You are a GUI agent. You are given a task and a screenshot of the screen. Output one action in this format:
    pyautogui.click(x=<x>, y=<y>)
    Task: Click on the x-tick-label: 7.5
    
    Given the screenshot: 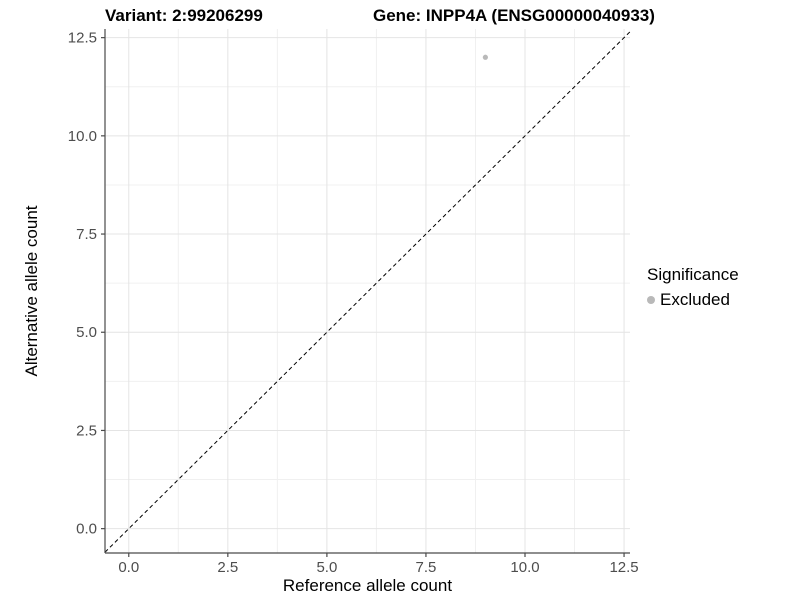 What is the action you would take?
    pyautogui.click(x=426, y=567)
    